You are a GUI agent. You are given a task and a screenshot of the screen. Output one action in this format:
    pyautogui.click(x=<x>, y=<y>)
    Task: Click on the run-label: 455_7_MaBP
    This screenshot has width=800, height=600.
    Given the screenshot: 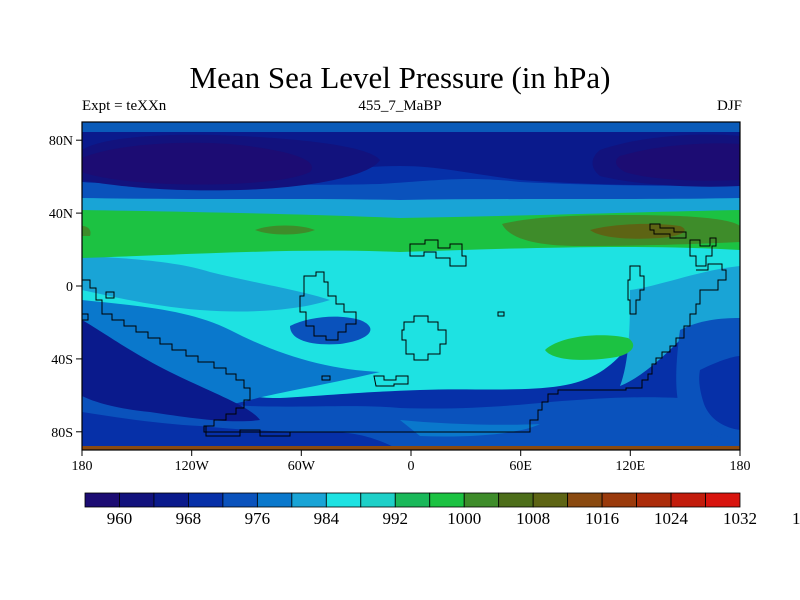 What is the action you would take?
    pyautogui.click(x=400, y=106)
    